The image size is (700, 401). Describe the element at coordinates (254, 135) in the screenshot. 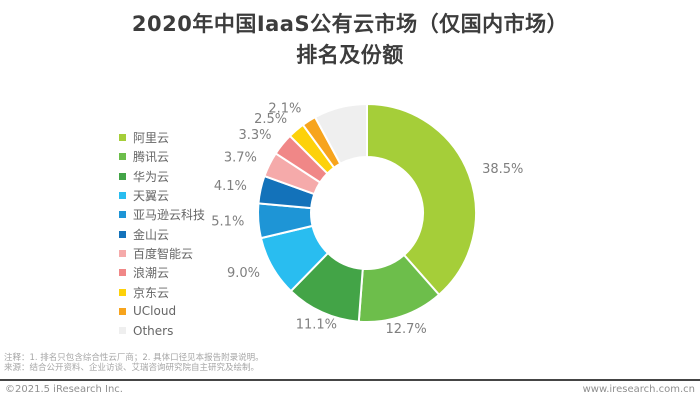

I see `slice-label: 3.3%` at that location.